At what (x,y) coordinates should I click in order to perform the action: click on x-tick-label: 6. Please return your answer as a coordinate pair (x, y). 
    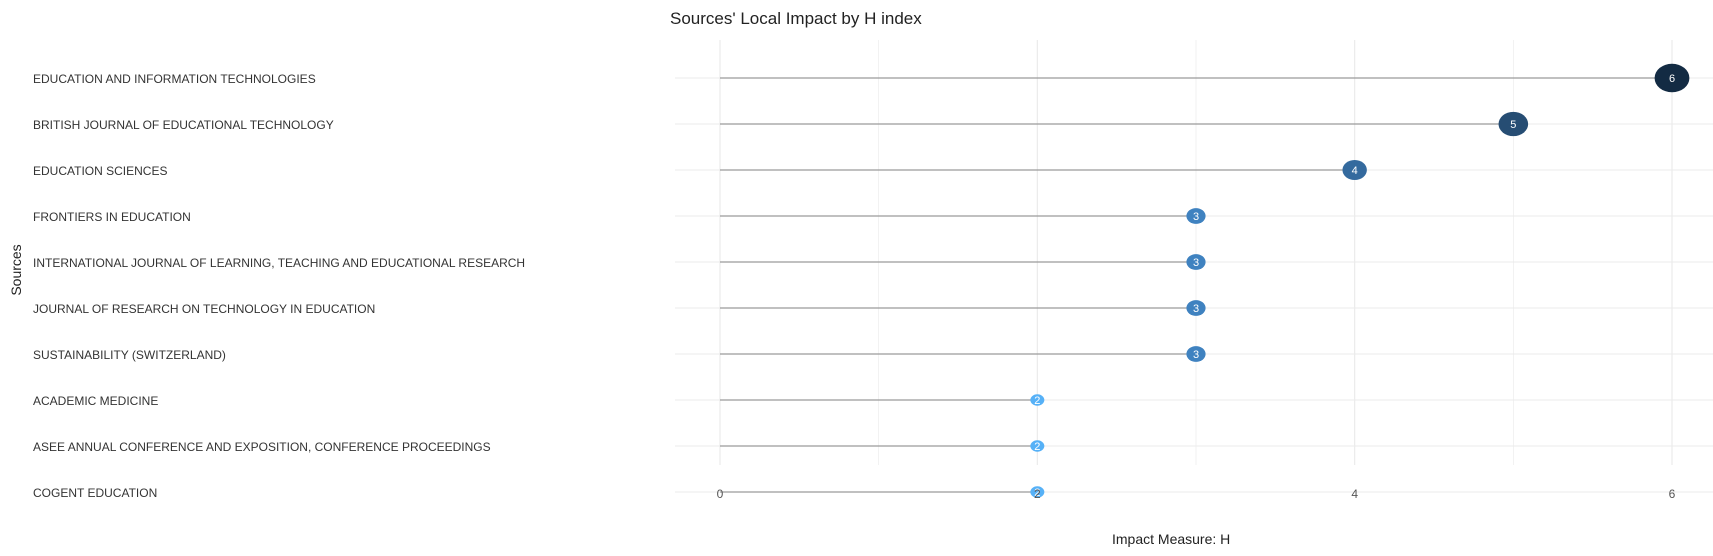
    Looking at the image, I should click on (1672, 494).